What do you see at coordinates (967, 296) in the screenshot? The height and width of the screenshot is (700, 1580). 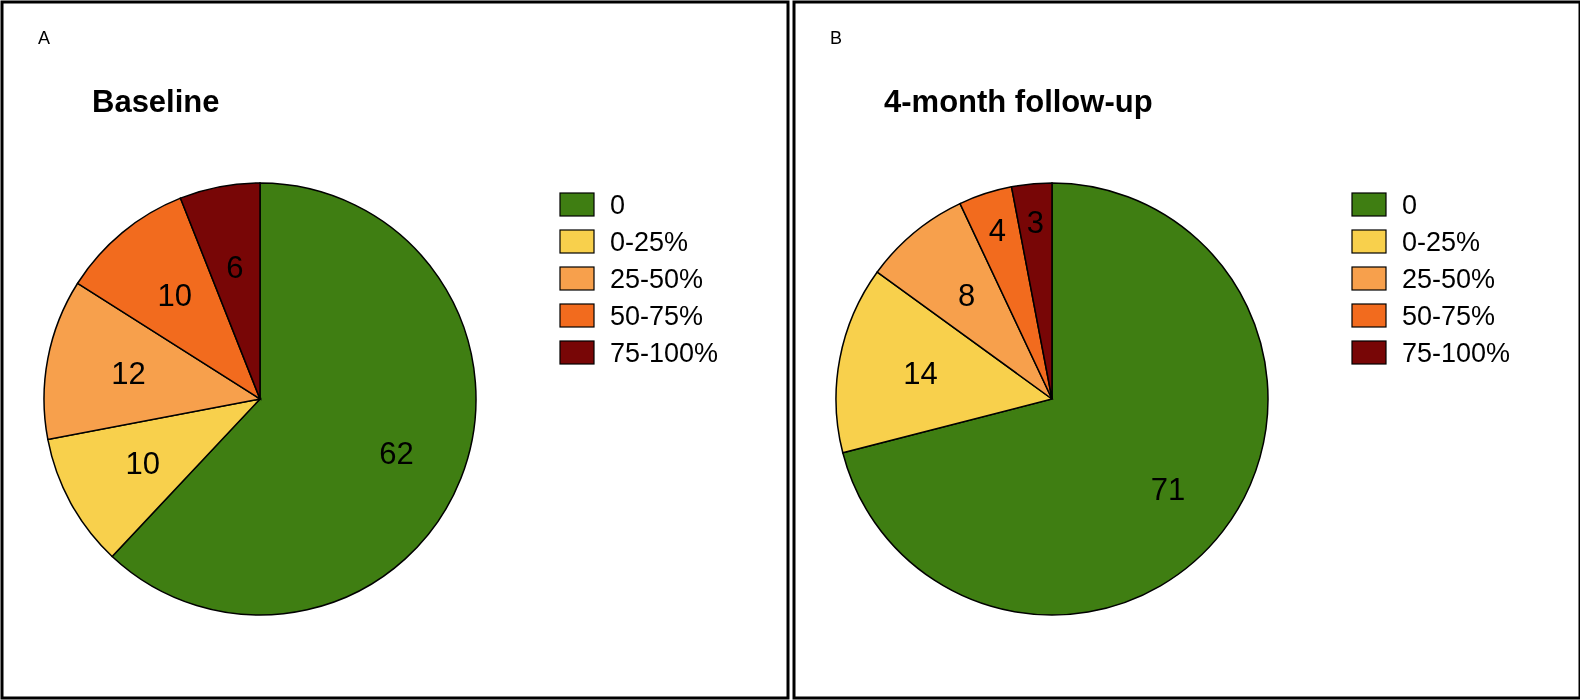 I see `data-label: 8` at bounding box center [967, 296].